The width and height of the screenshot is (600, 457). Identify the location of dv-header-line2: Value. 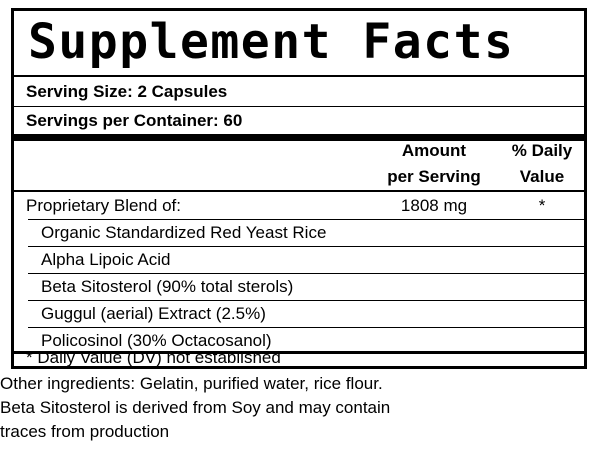
(542, 176).